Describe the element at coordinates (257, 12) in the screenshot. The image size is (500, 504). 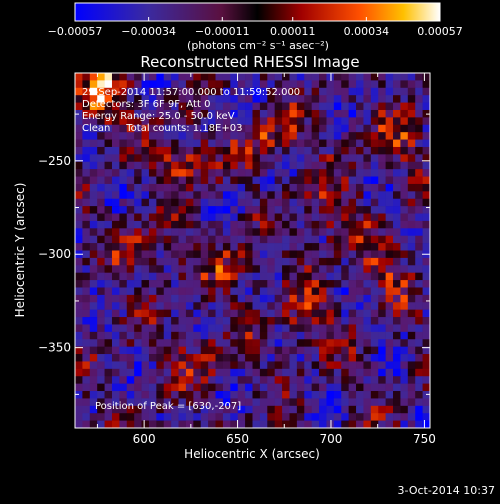
I see `colorbar-gradient` at that location.